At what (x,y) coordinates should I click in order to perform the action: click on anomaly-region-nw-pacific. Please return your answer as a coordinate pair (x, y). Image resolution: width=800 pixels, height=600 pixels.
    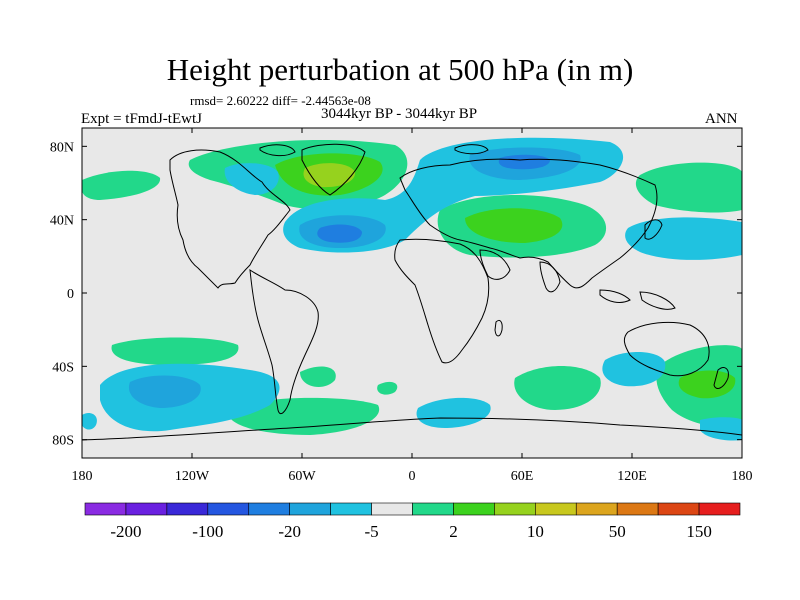
    Looking at the image, I should click on (688, 187).